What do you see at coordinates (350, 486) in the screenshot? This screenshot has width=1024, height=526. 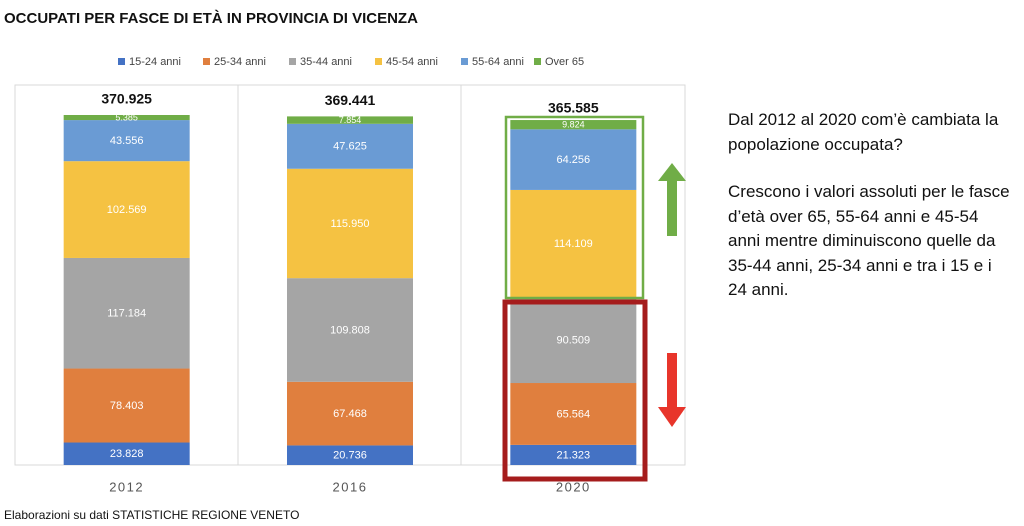 I see `x-tick-label: 2016` at bounding box center [350, 486].